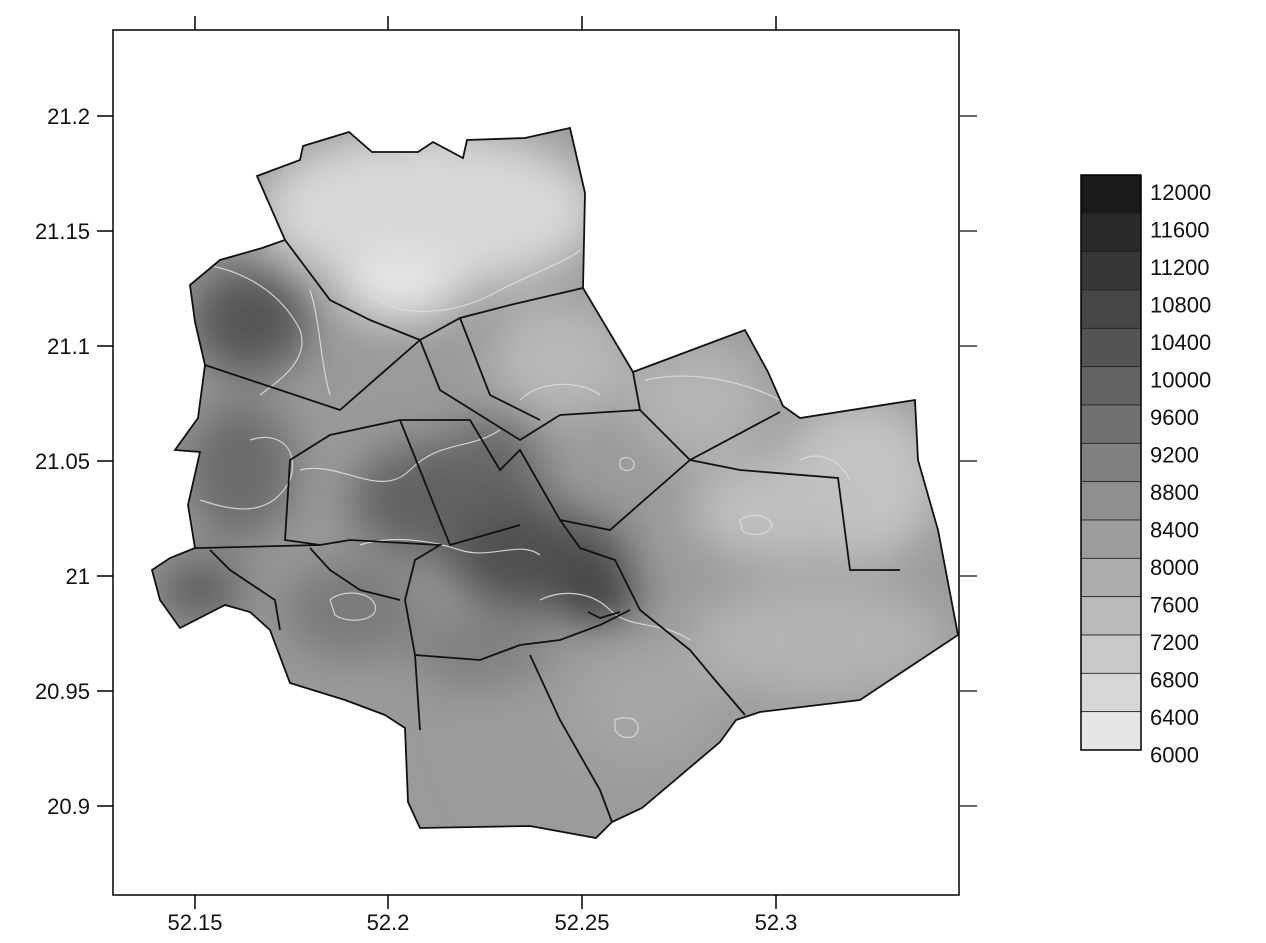 The width and height of the screenshot is (1266, 943). What do you see at coordinates (1174, 605) in the screenshot?
I see `colorbar-label: 7600` at bounding box center [1174, 605].